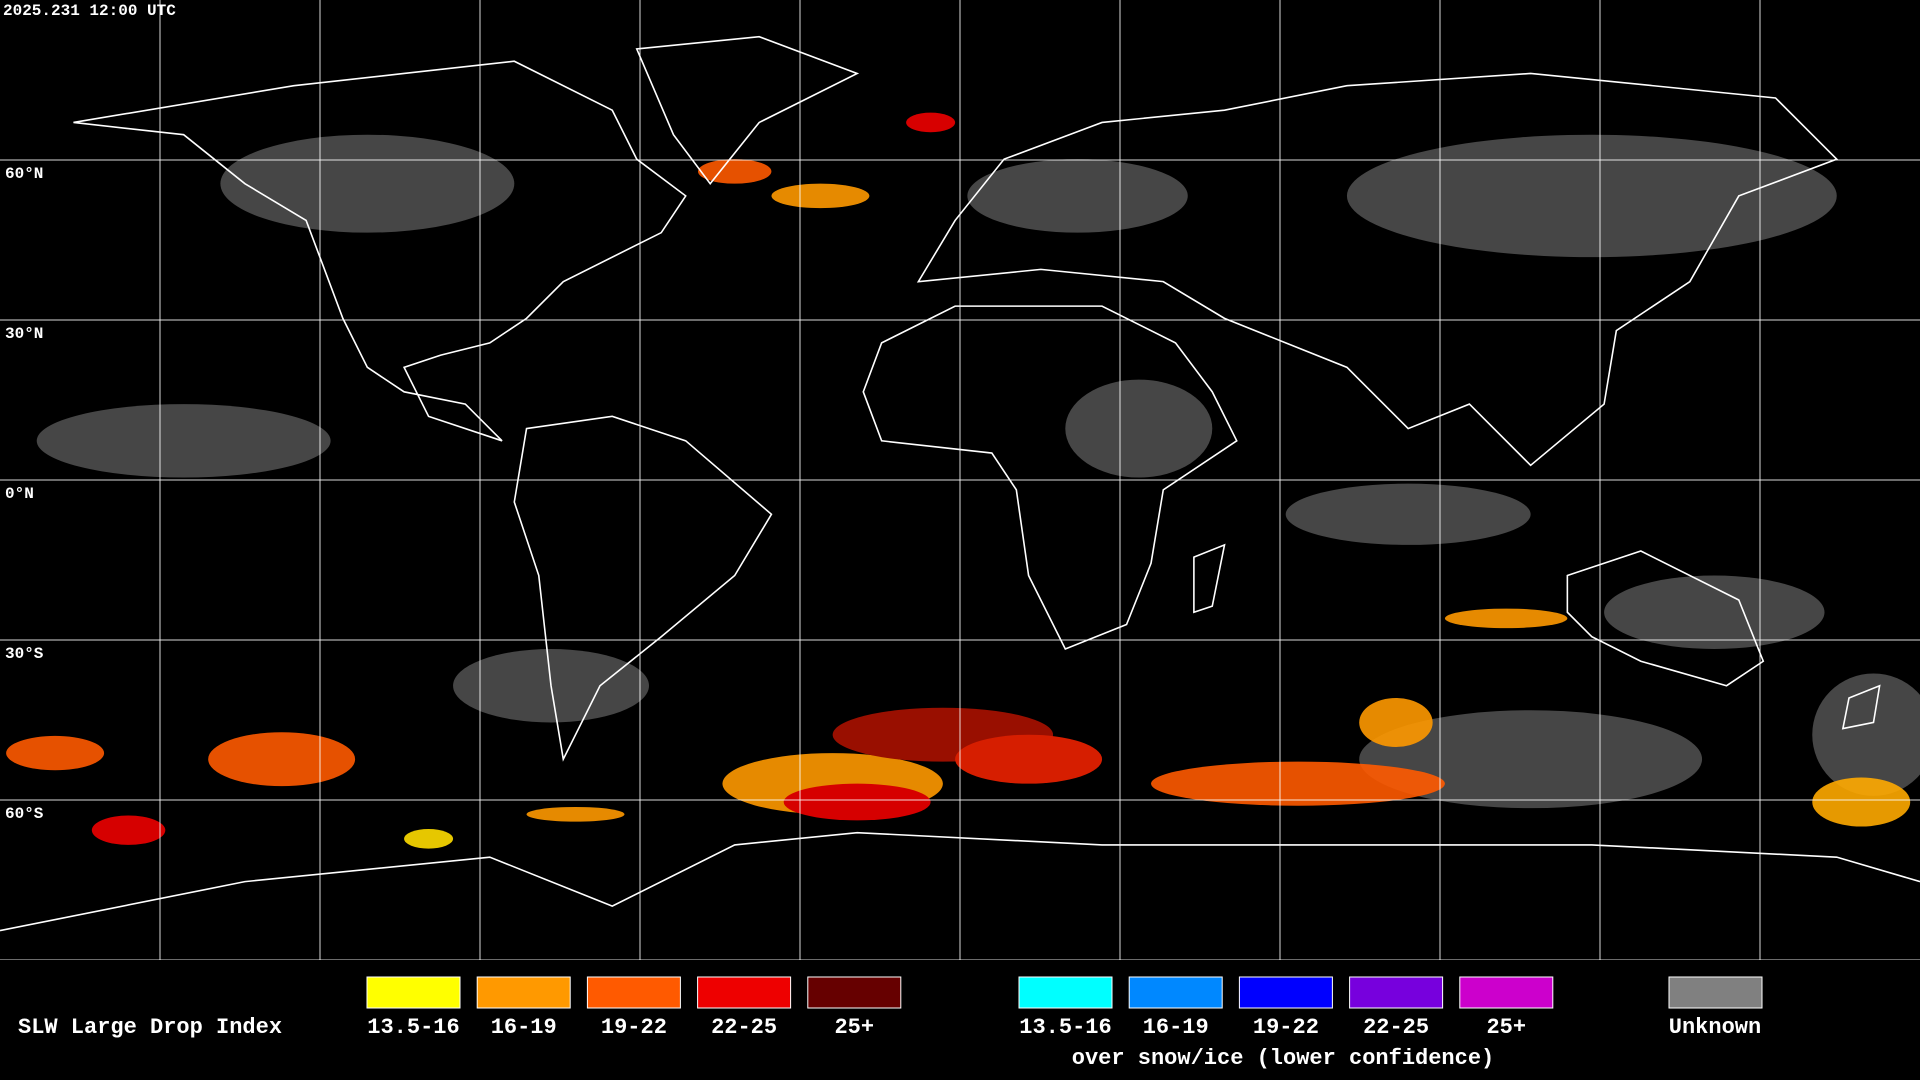 Image resolution: width=1920 pixels, height=1080 pixels. Describe the element at coordinates (89, 11) in the screenshot. I see `timestamp: 2025.231 12:00 UTC` at that location.